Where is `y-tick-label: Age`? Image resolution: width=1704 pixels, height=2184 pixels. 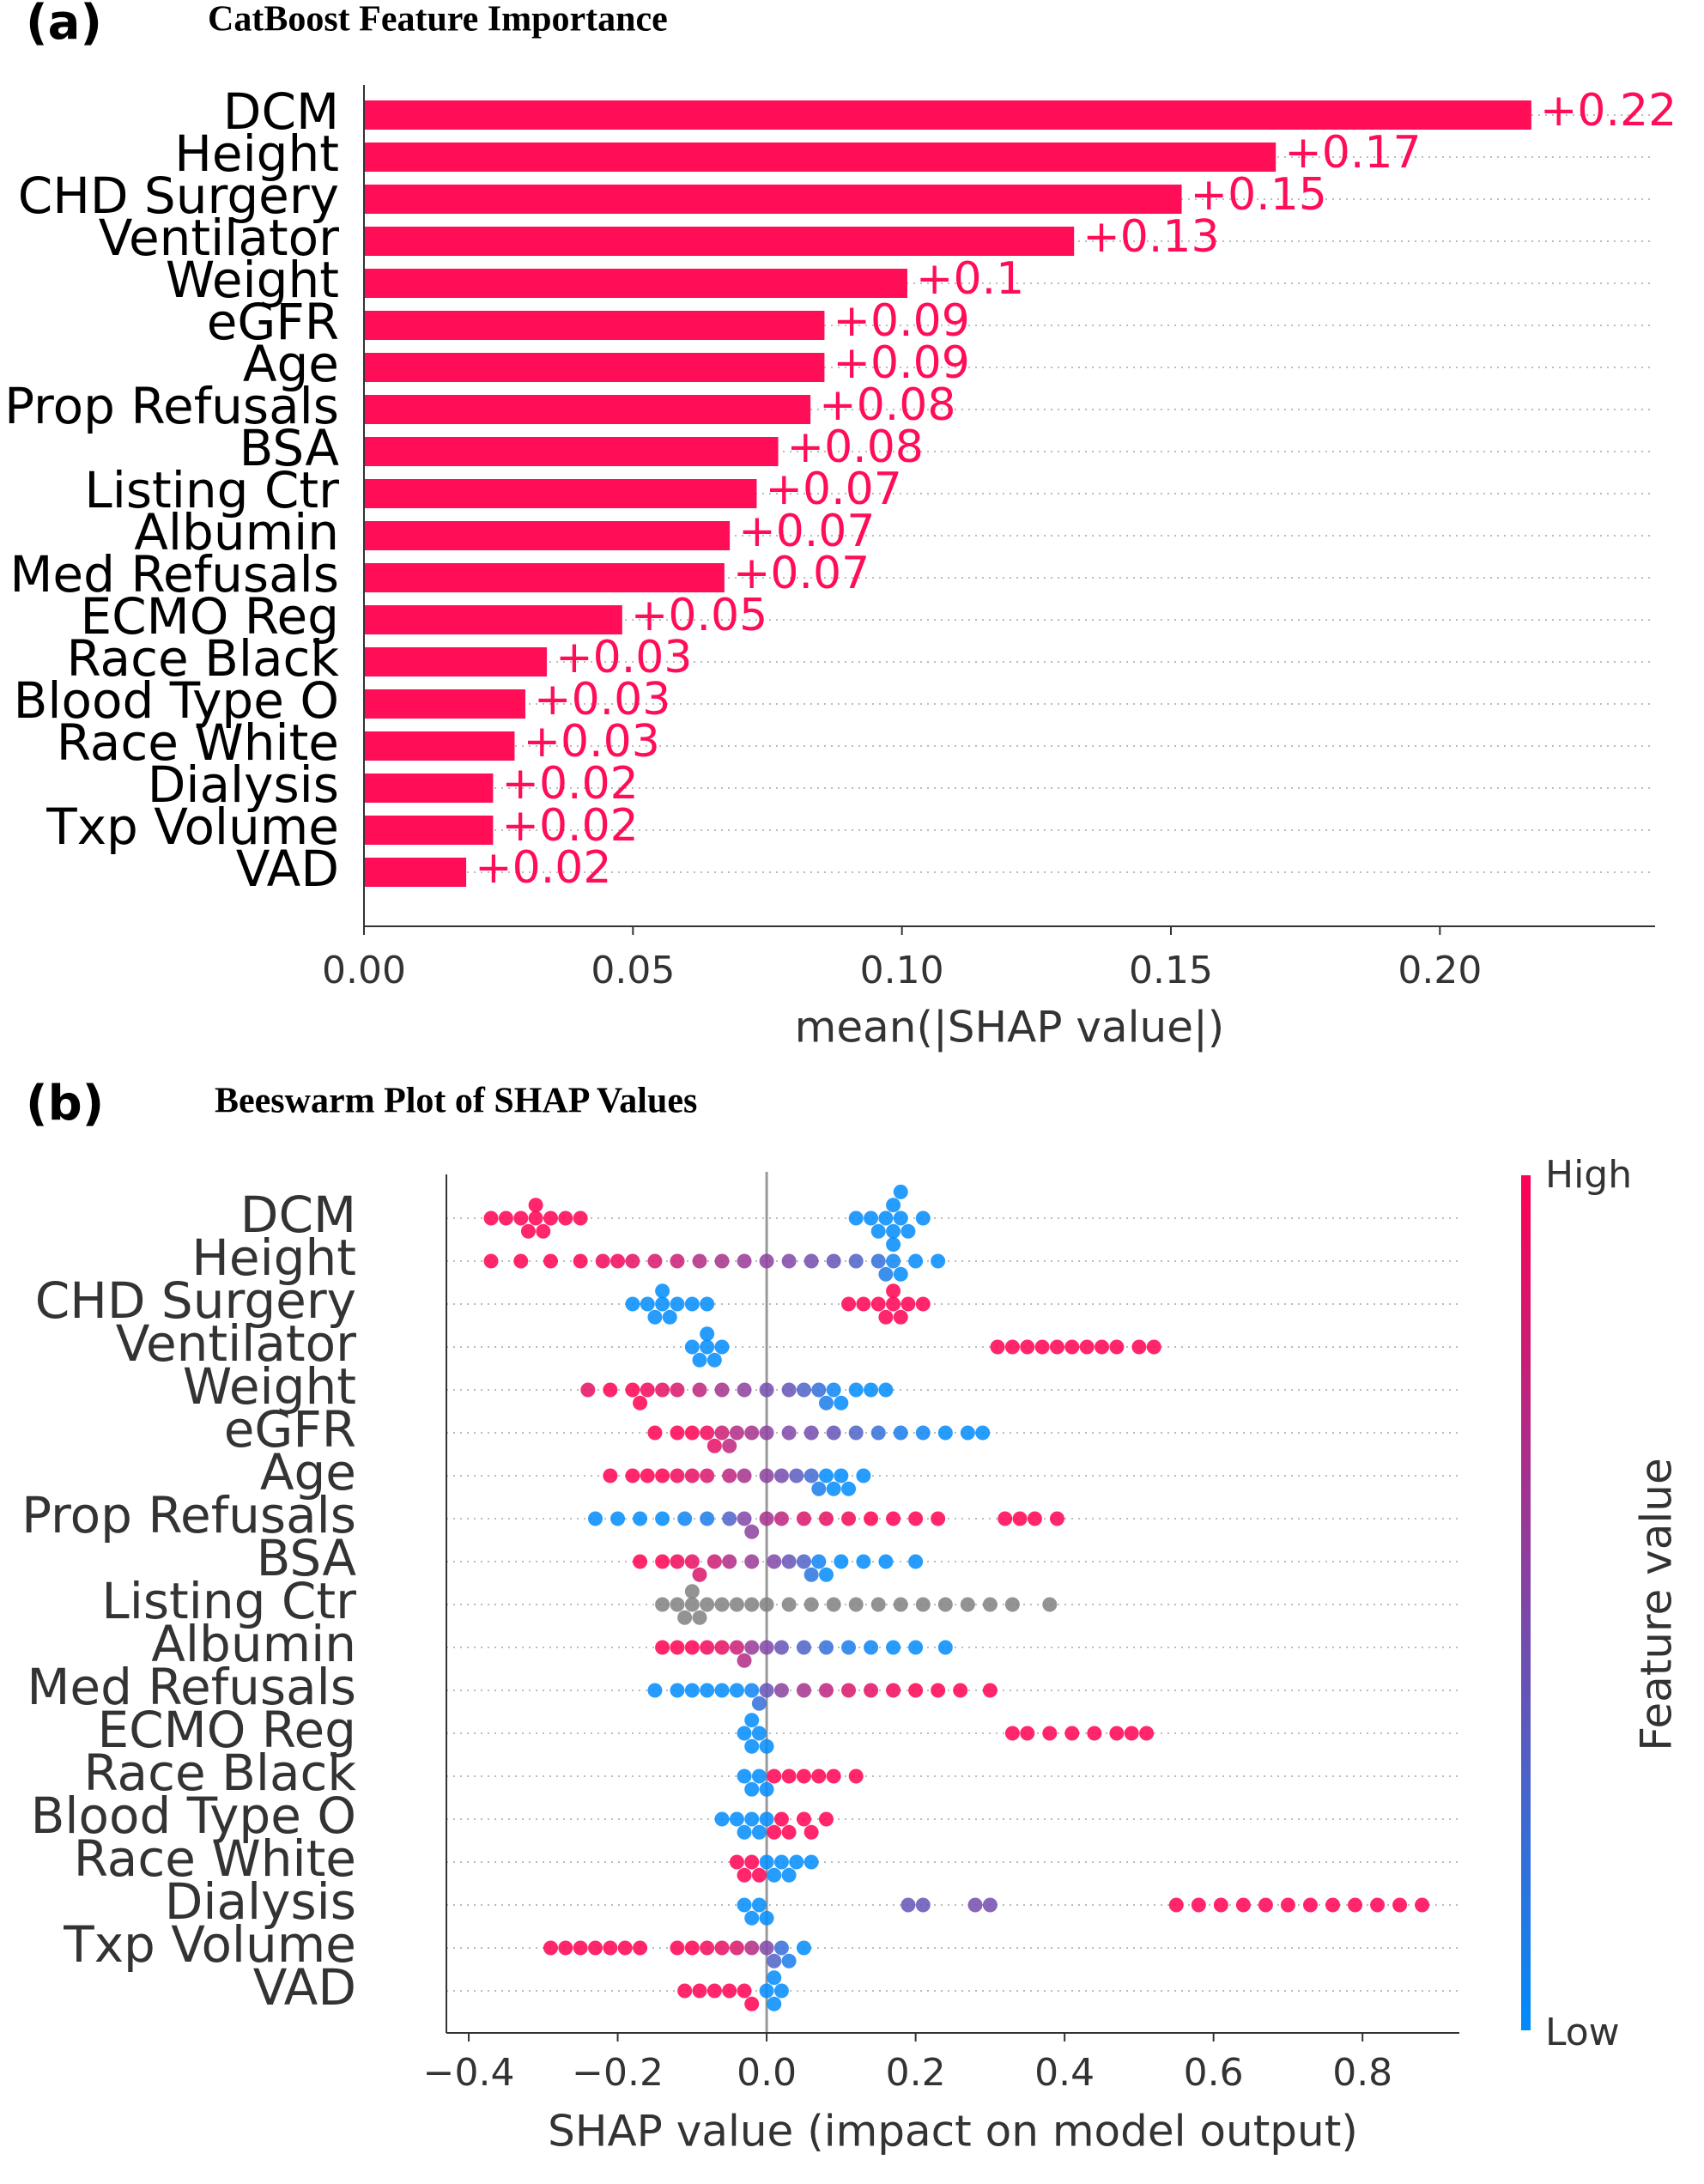 y-tick-label: Age is located at coordinates (308, 1473).